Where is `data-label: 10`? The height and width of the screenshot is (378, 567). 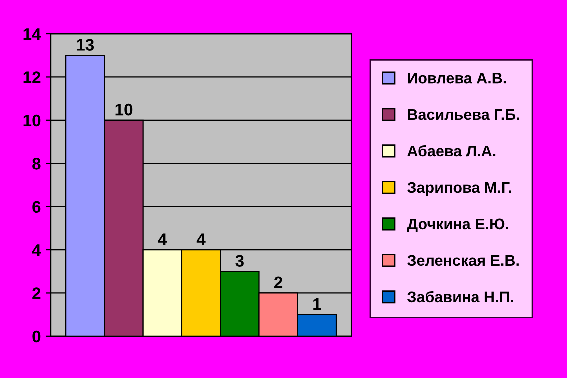 data-label: 10 is located at coordinates (124, 110).